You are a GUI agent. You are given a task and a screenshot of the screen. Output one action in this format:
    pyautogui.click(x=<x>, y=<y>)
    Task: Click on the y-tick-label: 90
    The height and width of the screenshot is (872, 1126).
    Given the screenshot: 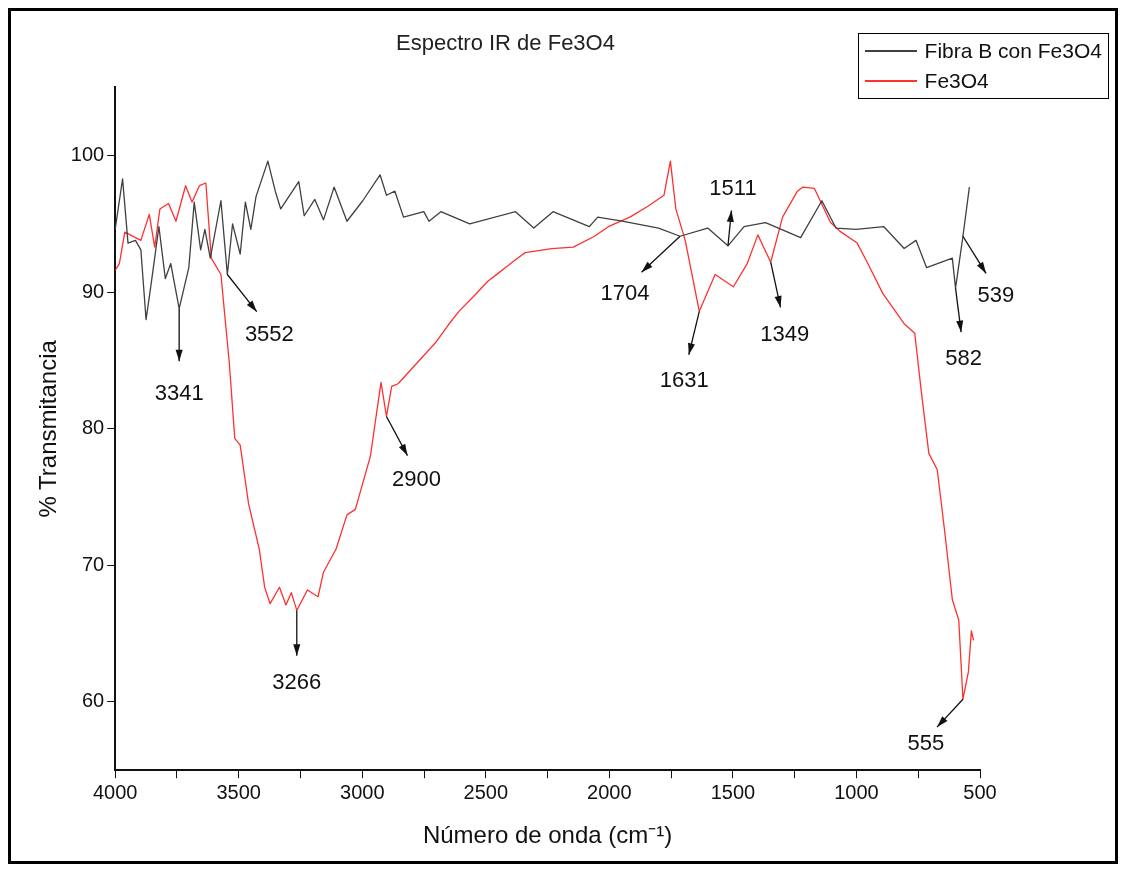 What is the action you would take?
    pyautogui.click(x=93, y=290)
    